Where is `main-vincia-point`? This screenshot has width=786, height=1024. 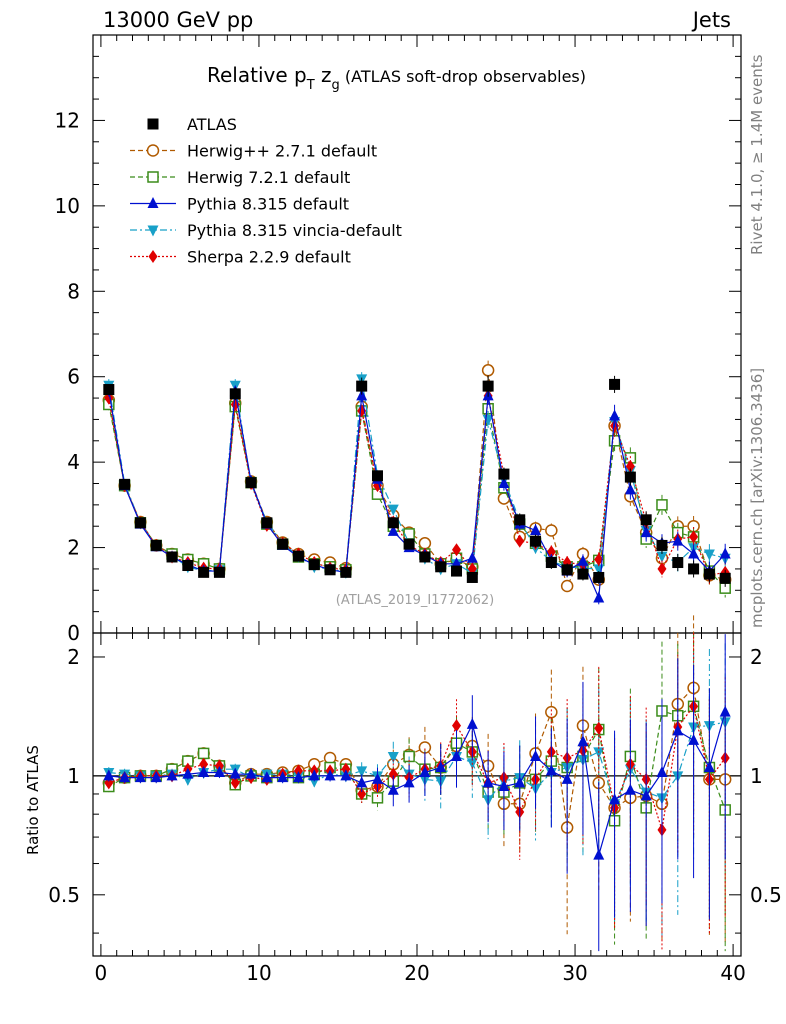
main-vincia-point is located at coordinates (662, 557).